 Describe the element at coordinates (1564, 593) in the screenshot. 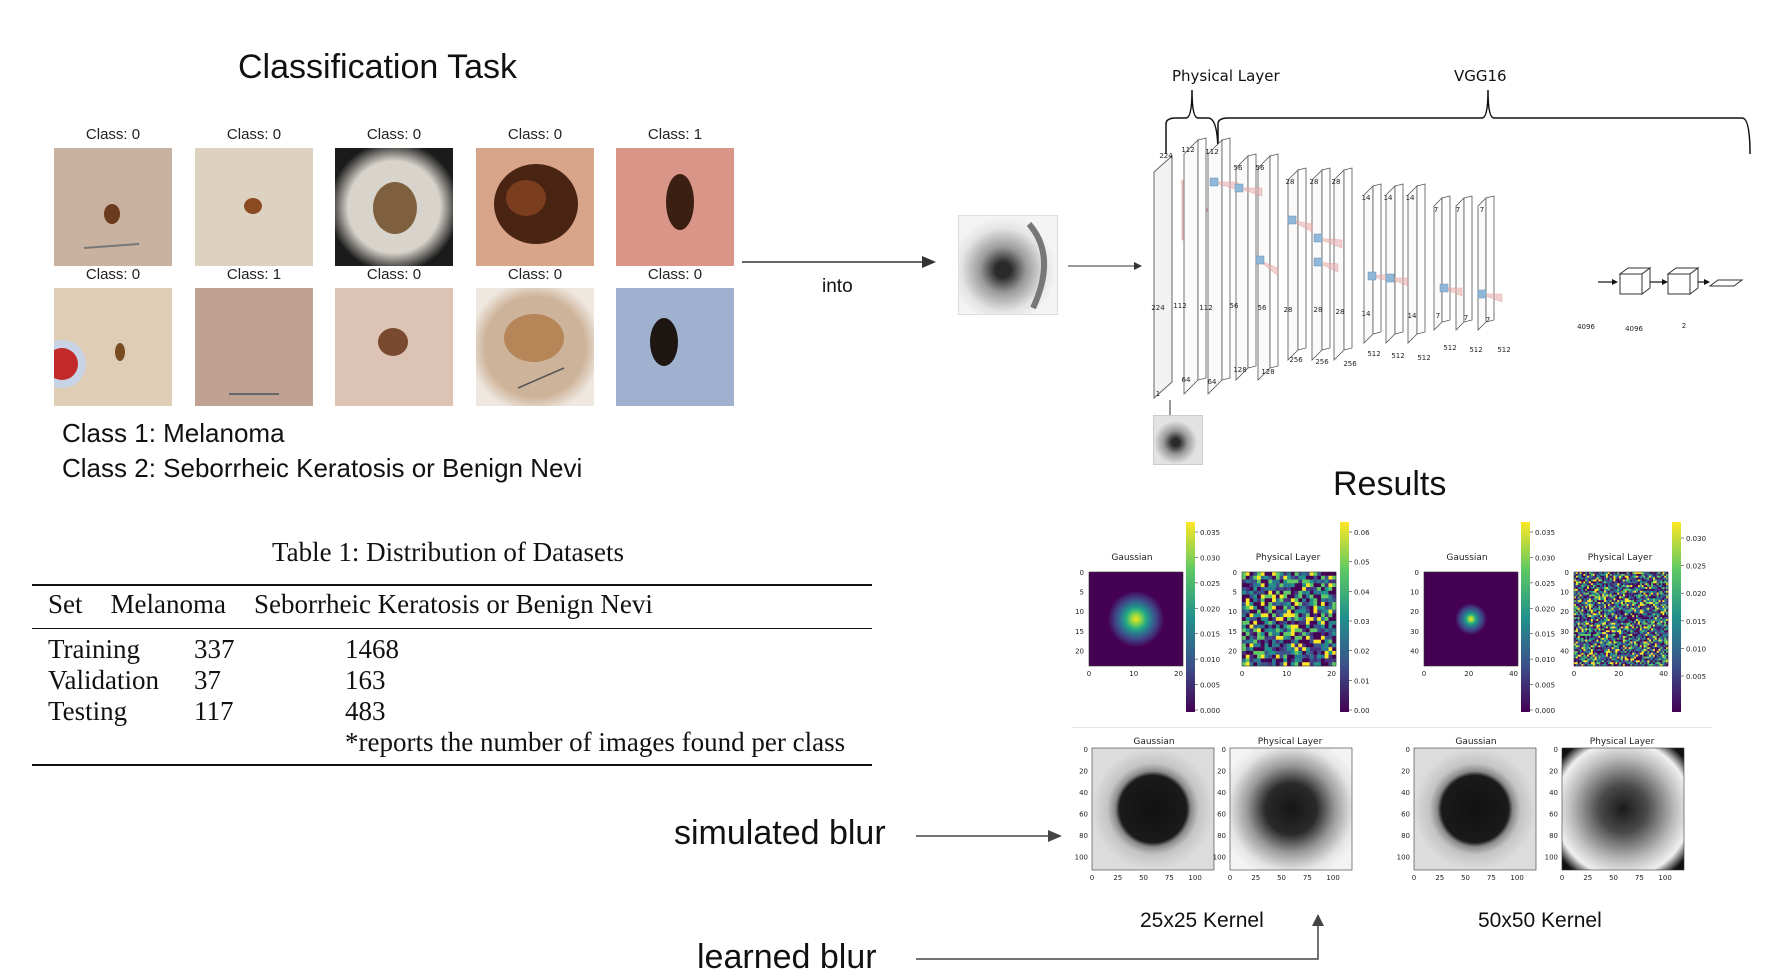

I see `tick-label: 10` at that location.